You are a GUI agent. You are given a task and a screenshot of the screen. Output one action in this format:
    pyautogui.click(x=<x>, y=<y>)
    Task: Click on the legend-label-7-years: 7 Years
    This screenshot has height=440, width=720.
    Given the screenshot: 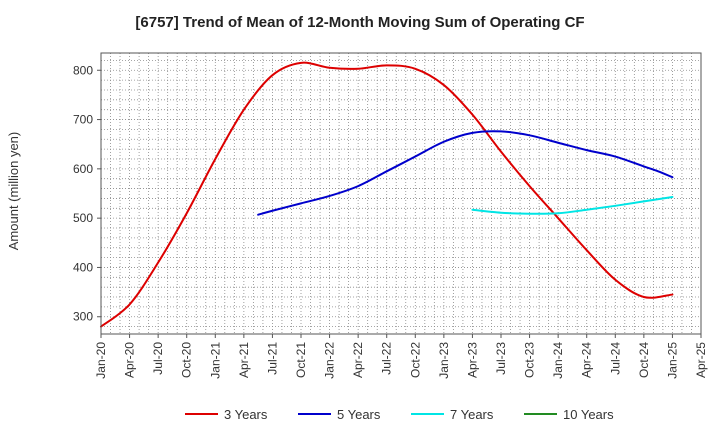 What is the action you would take?
    pyautogui.click(x=472, y=414)
    